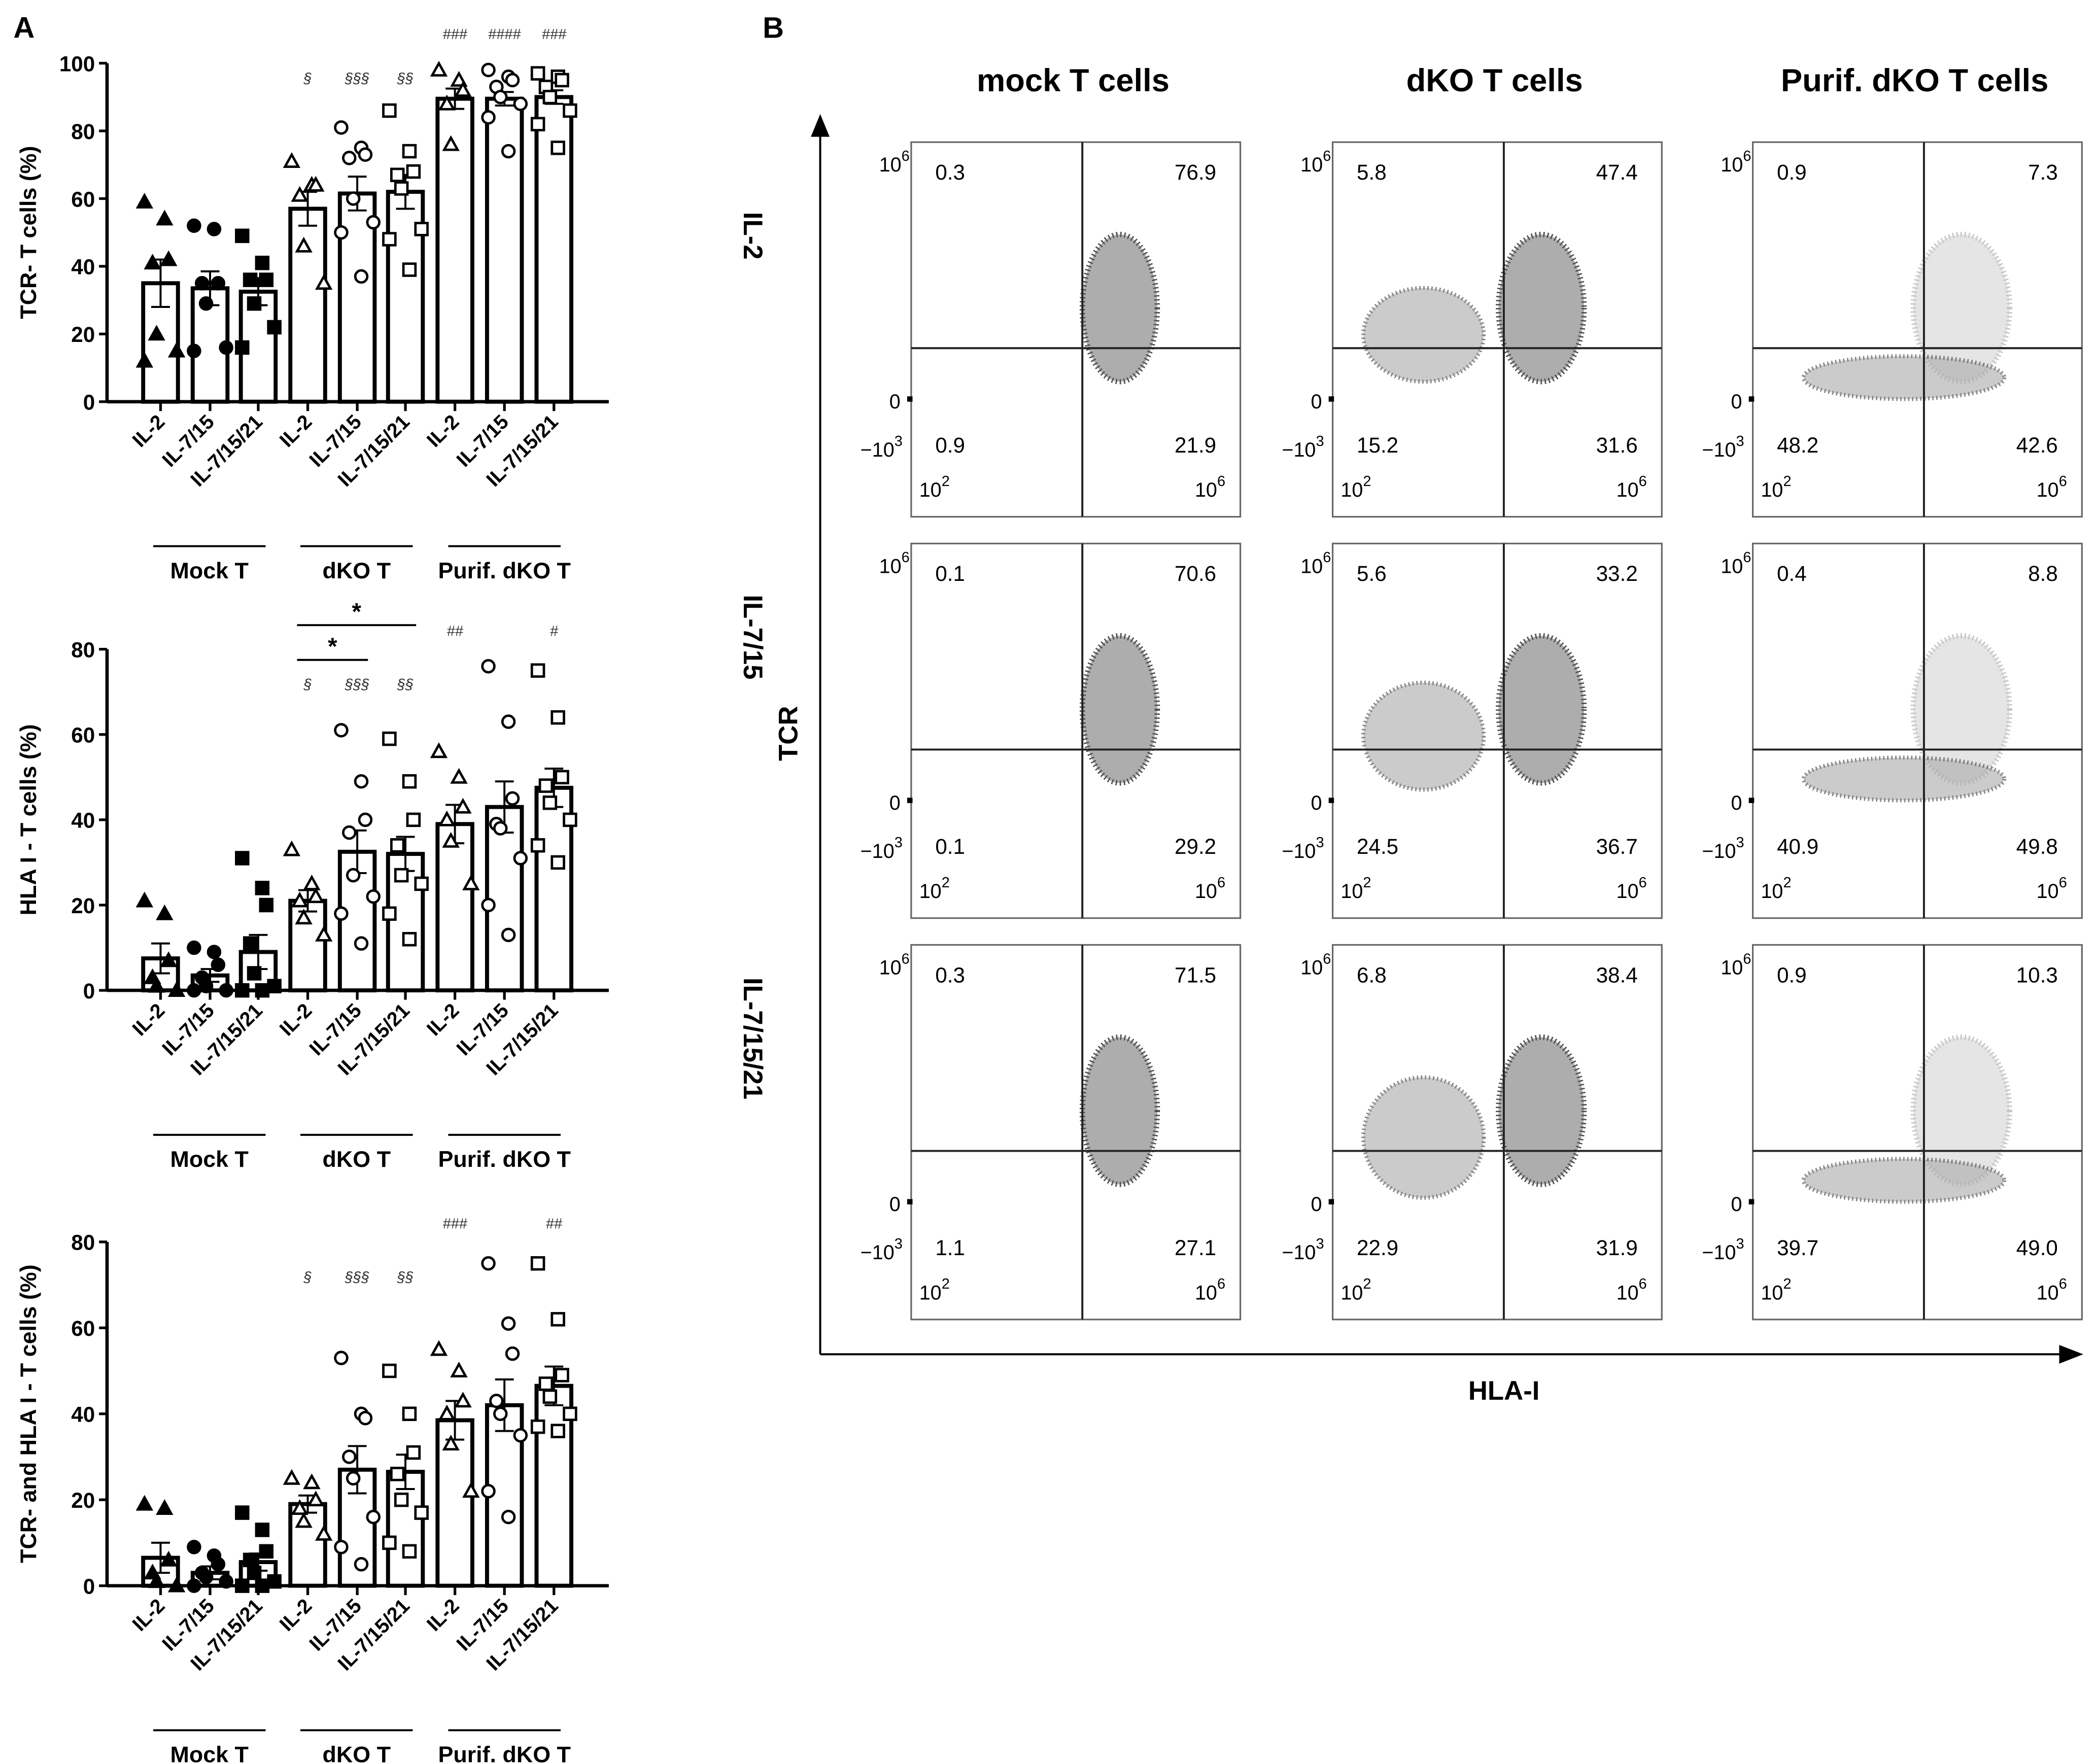  I want to click on significance-marker: §§, so click(405, 1277).